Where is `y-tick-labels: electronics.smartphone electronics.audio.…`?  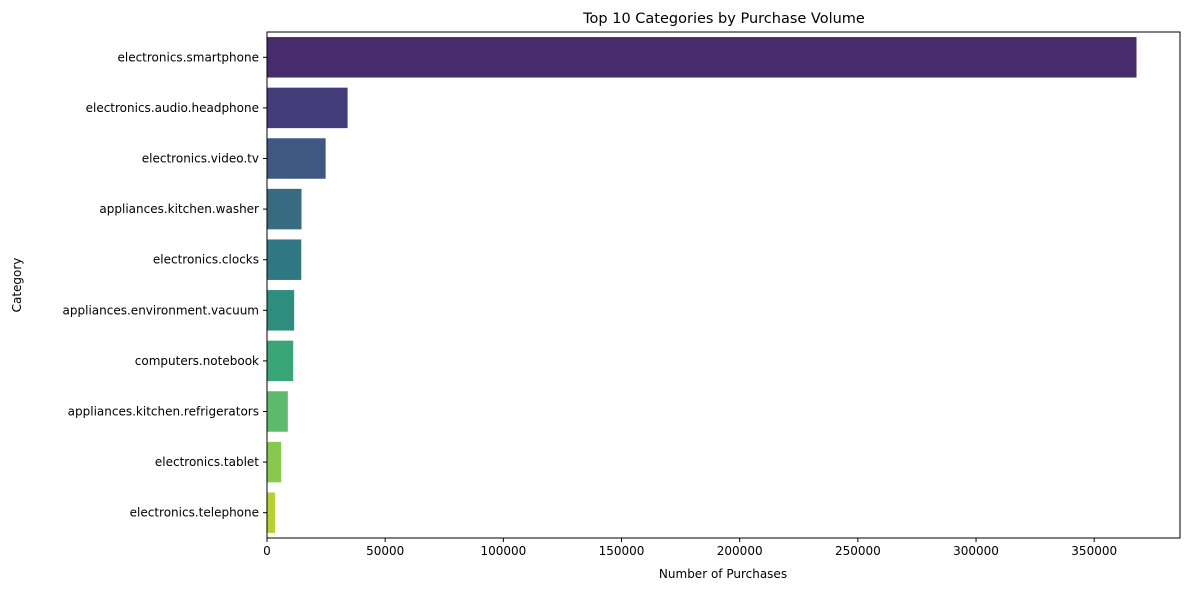 y-tick-labels: electronics.smartphone electronics.audio.… is located at coordinates (161, 284).